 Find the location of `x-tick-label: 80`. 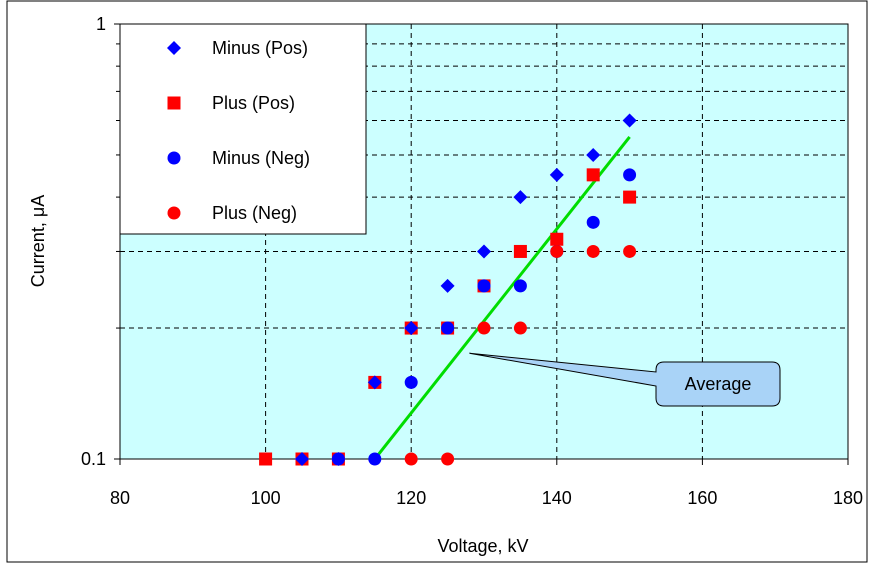

x-tick-label: 80 is located at coordinates (120, 498).